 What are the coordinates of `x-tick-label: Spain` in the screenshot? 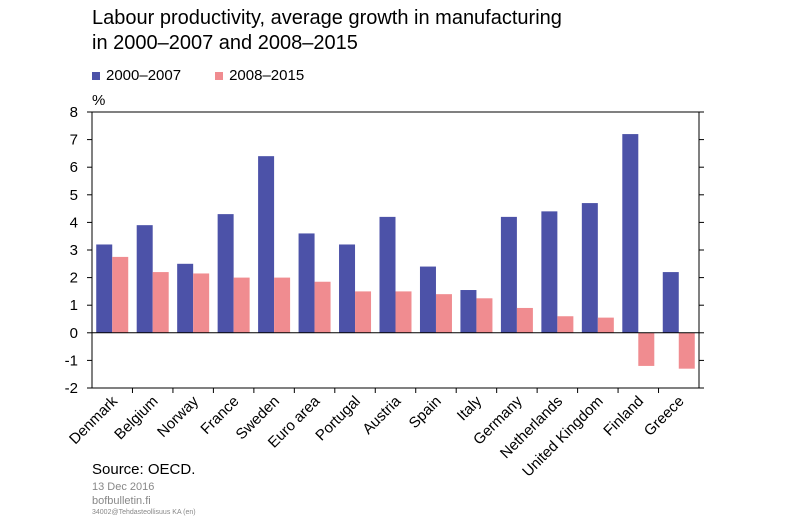 It's located at (425, 412).